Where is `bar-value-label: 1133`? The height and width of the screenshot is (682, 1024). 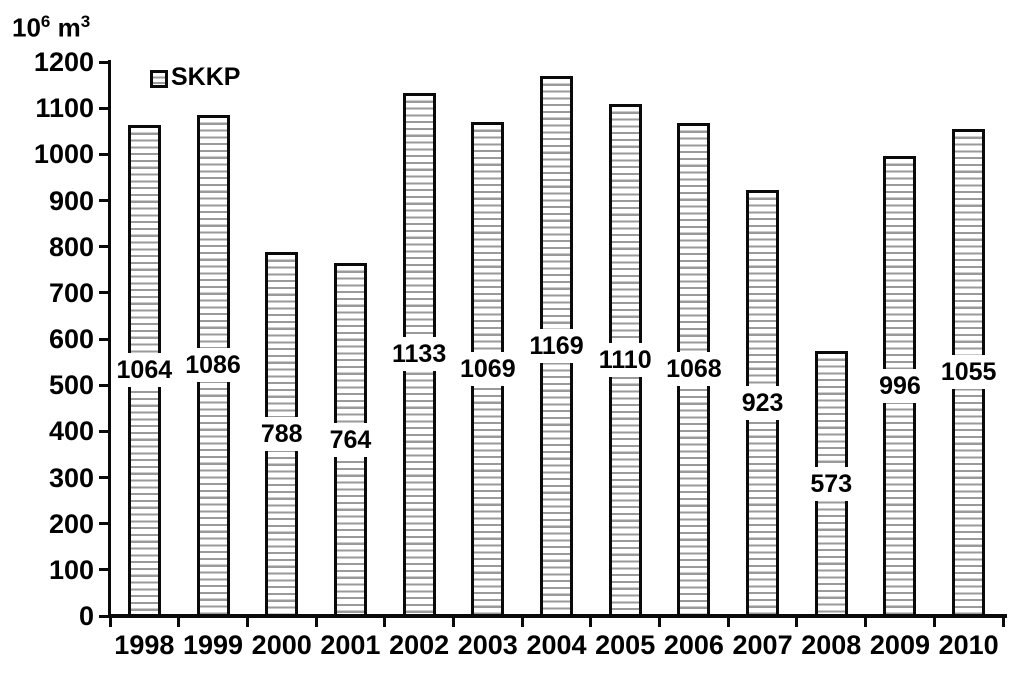 bar-value-label: 1133 is located at coordinates (419, 354).